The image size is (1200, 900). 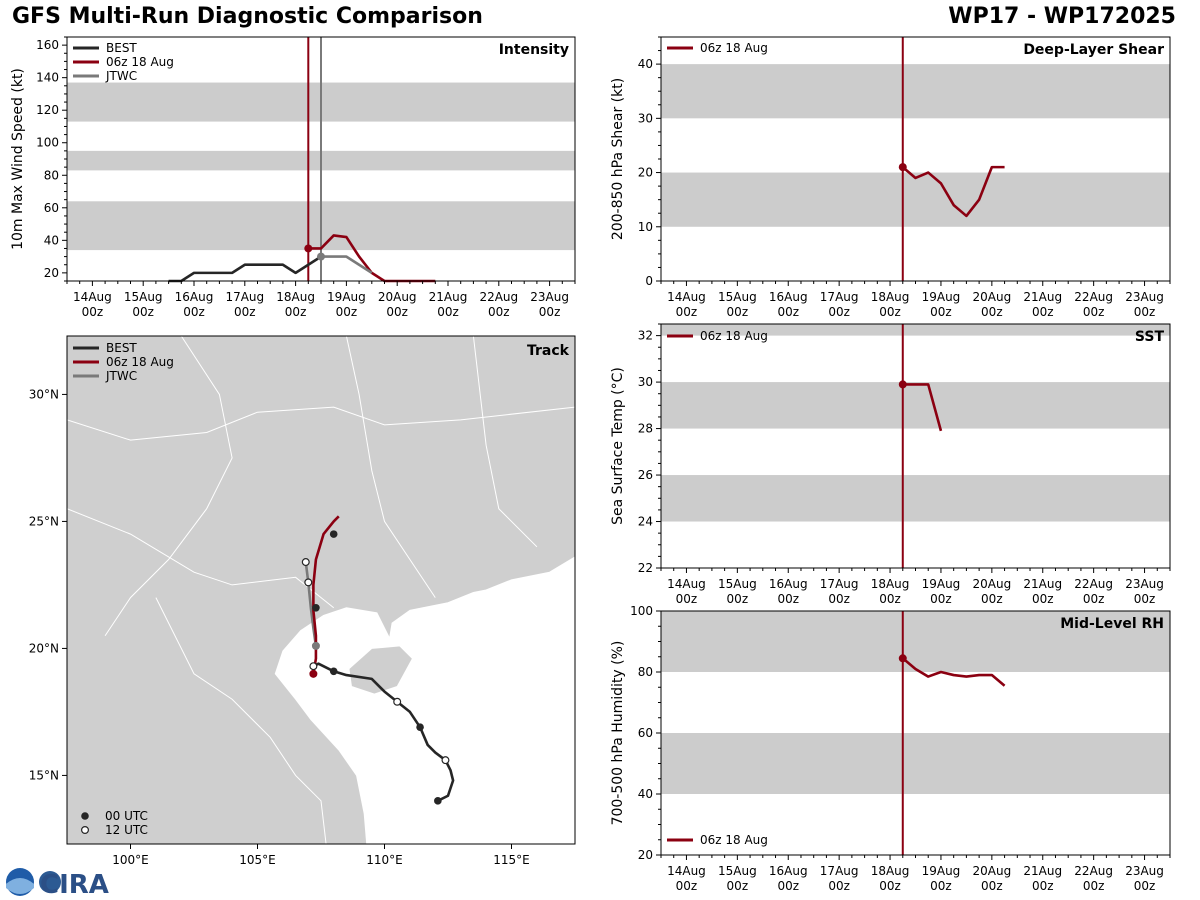 I want to click on sst-y-tick-label: 26, so click(x=645, y=475).